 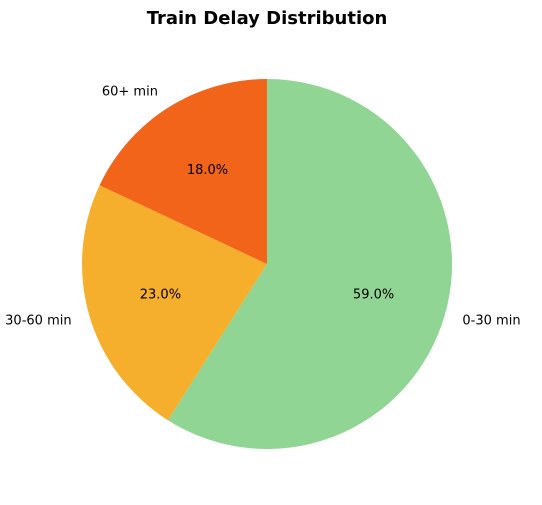 I want to click on pie-slice-60-min, so click(x=183, y=171).